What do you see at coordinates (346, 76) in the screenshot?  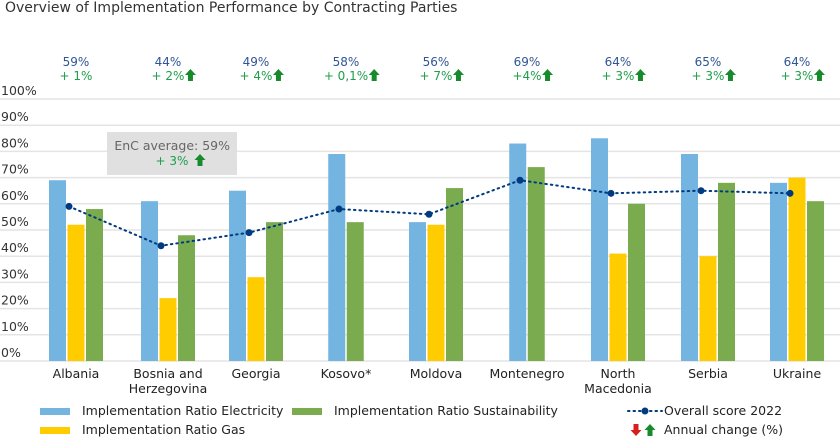 I see `change-label: + 0,1%` at bounding box center [346, 76].